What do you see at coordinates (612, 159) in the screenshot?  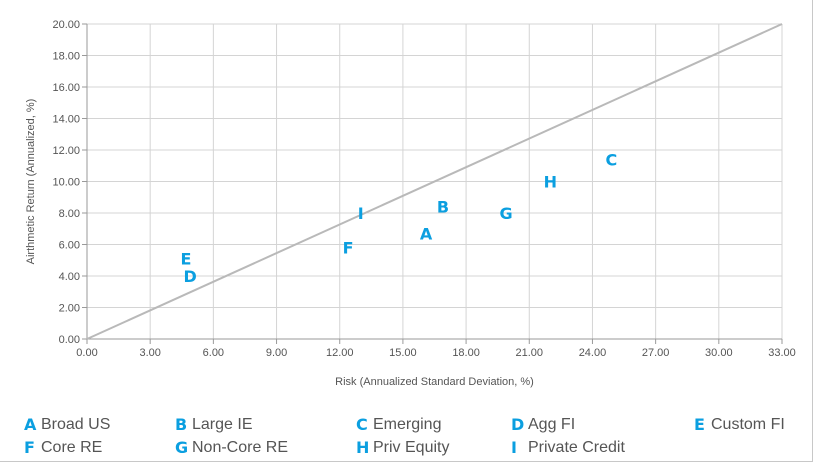 I see `data-point-c: C` at bounding box center [612, 159].